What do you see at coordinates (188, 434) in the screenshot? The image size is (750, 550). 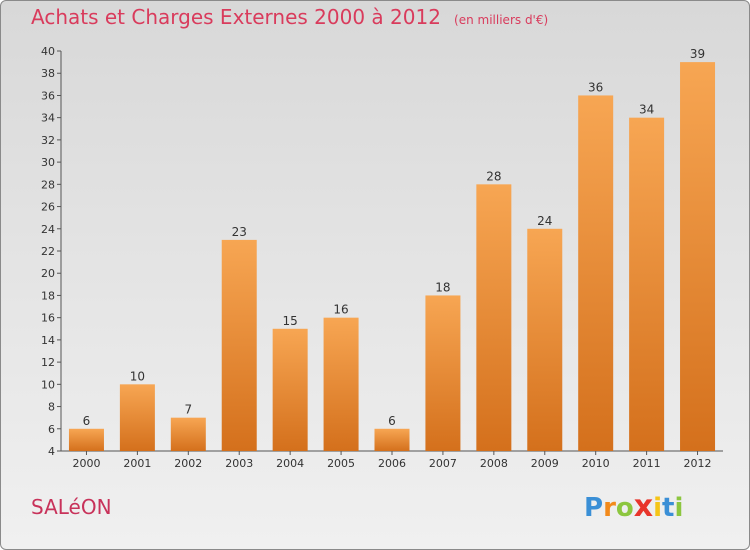 I see `bar-2002` at bounding box center [188, 434].